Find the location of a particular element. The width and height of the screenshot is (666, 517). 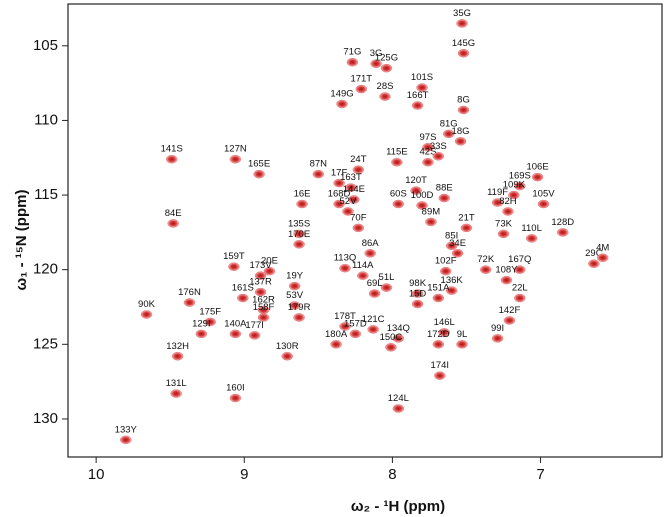

peak-label: 160I is located at coordinates (235, 388).